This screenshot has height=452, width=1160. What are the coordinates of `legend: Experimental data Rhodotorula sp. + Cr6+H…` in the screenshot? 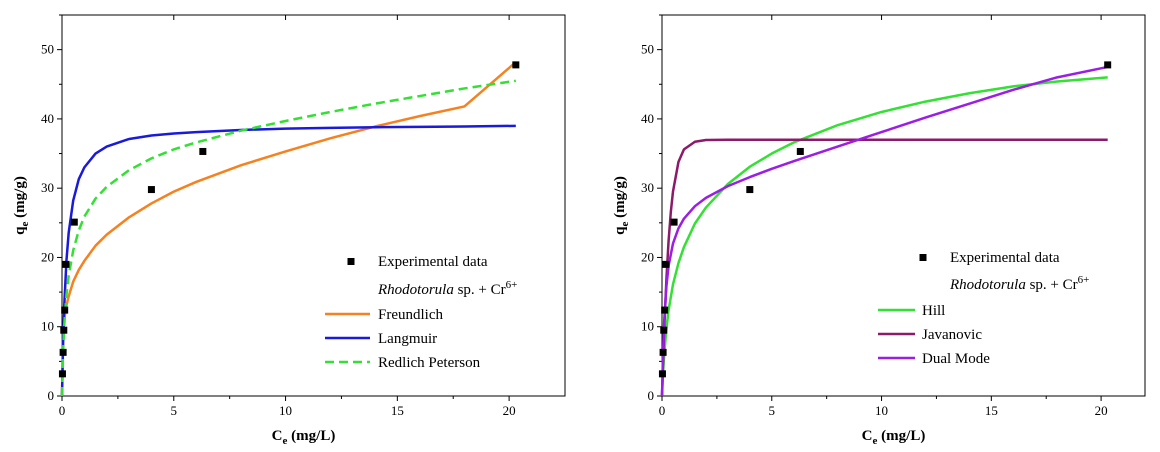 It's located at (983, 308).